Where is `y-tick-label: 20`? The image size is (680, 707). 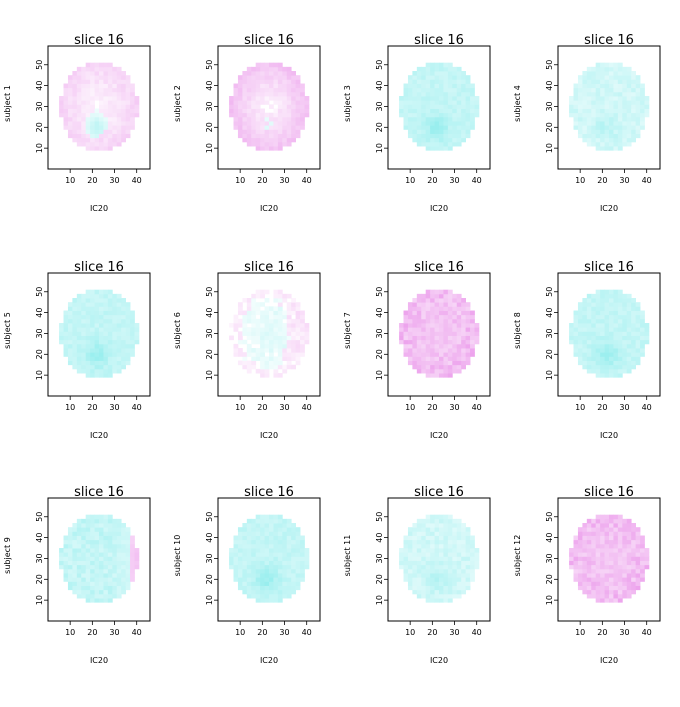
y-tick-label: 20 is located at coordinates (39, 579).